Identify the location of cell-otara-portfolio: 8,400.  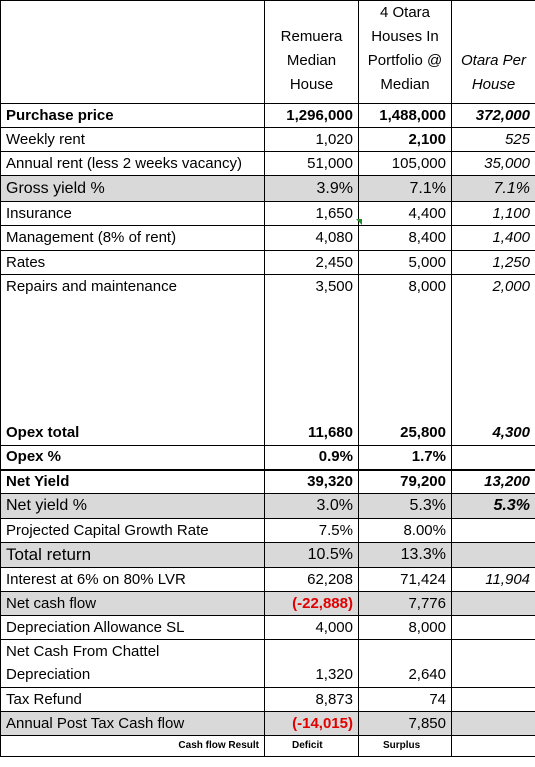
(405, 238).